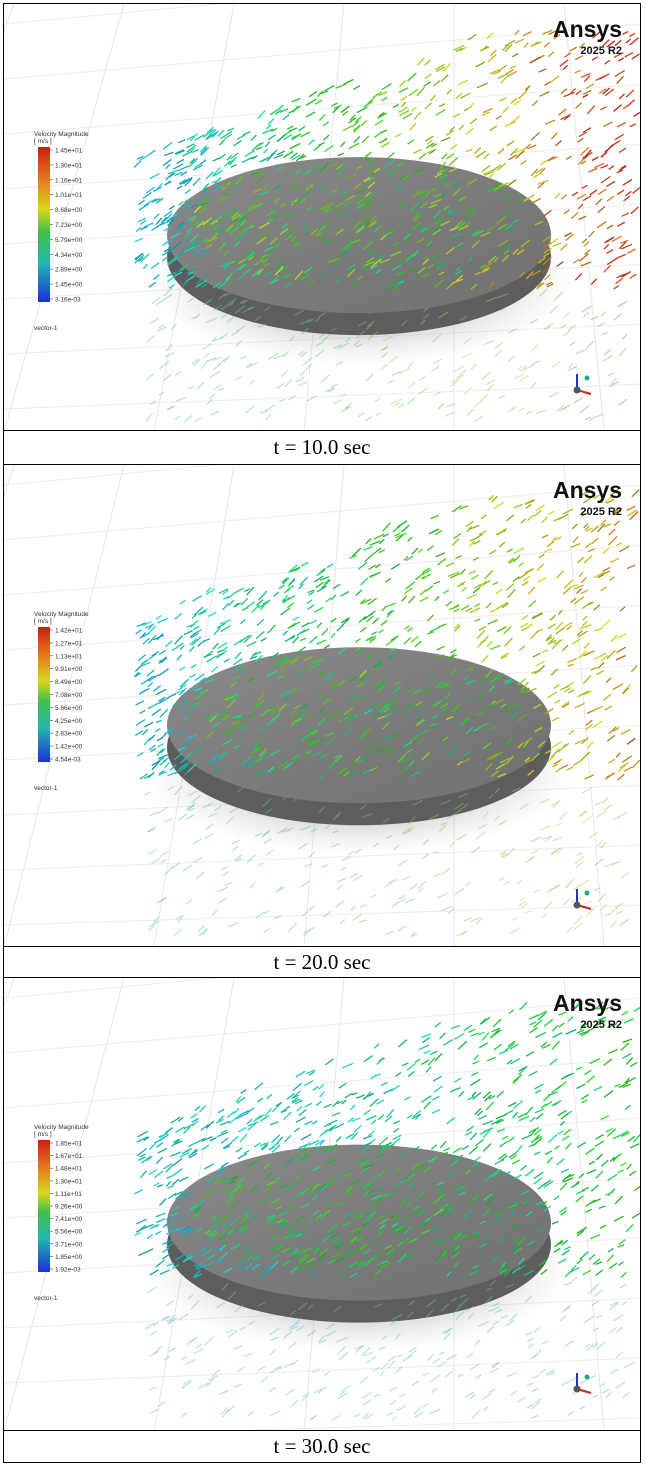 The image size is (646, 1464). What do you see at coordinates (69, 721) in the screenshot?
I see `colorbar-label: 4.25e+00` at bounding box center [69, 721].